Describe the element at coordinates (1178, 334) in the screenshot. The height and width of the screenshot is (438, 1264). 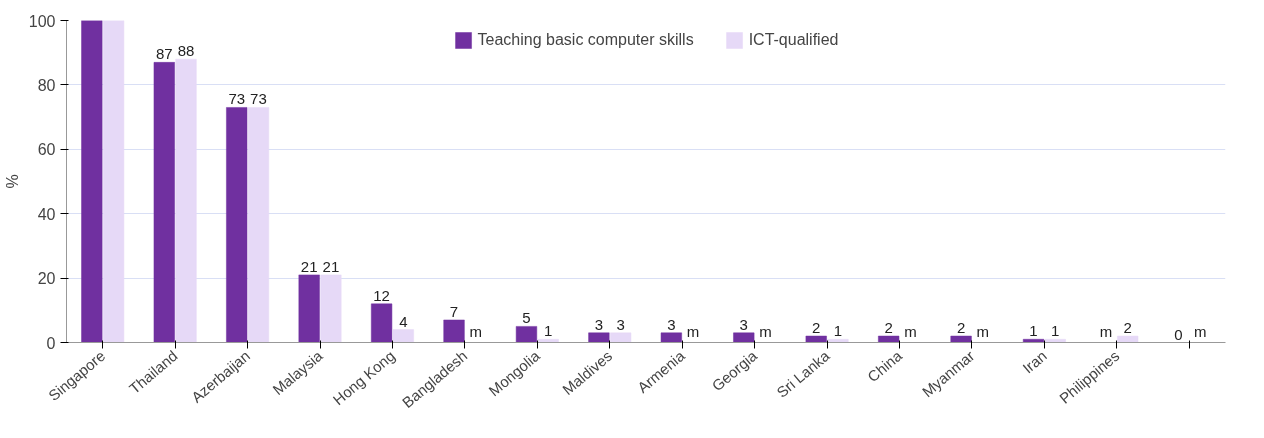
I see `data-label: 0` at that location.